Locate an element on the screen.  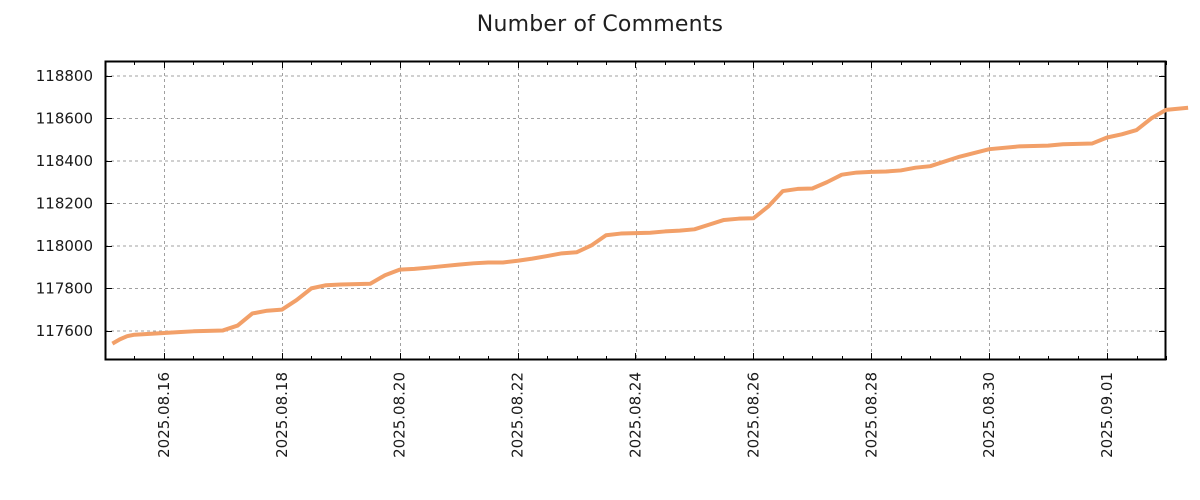
x-tick-label: 2025.08.24 is located at coordinates (636, 415).